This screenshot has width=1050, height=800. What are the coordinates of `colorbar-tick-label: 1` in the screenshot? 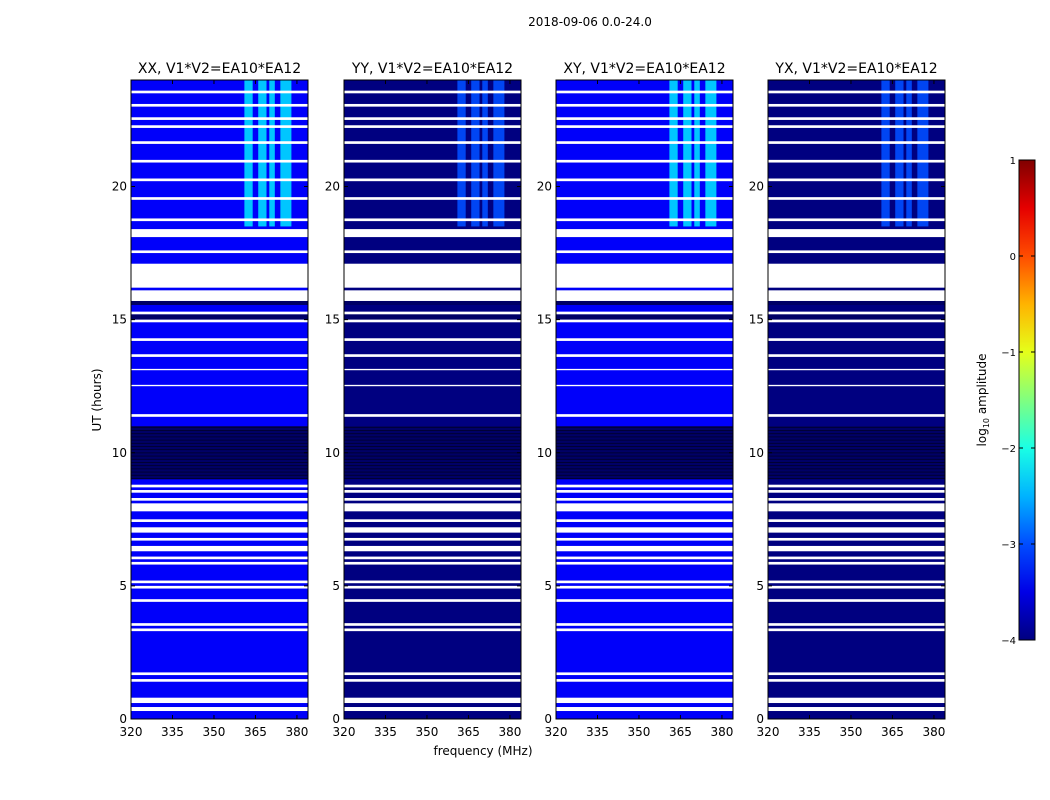 It's located at (1013, 161).